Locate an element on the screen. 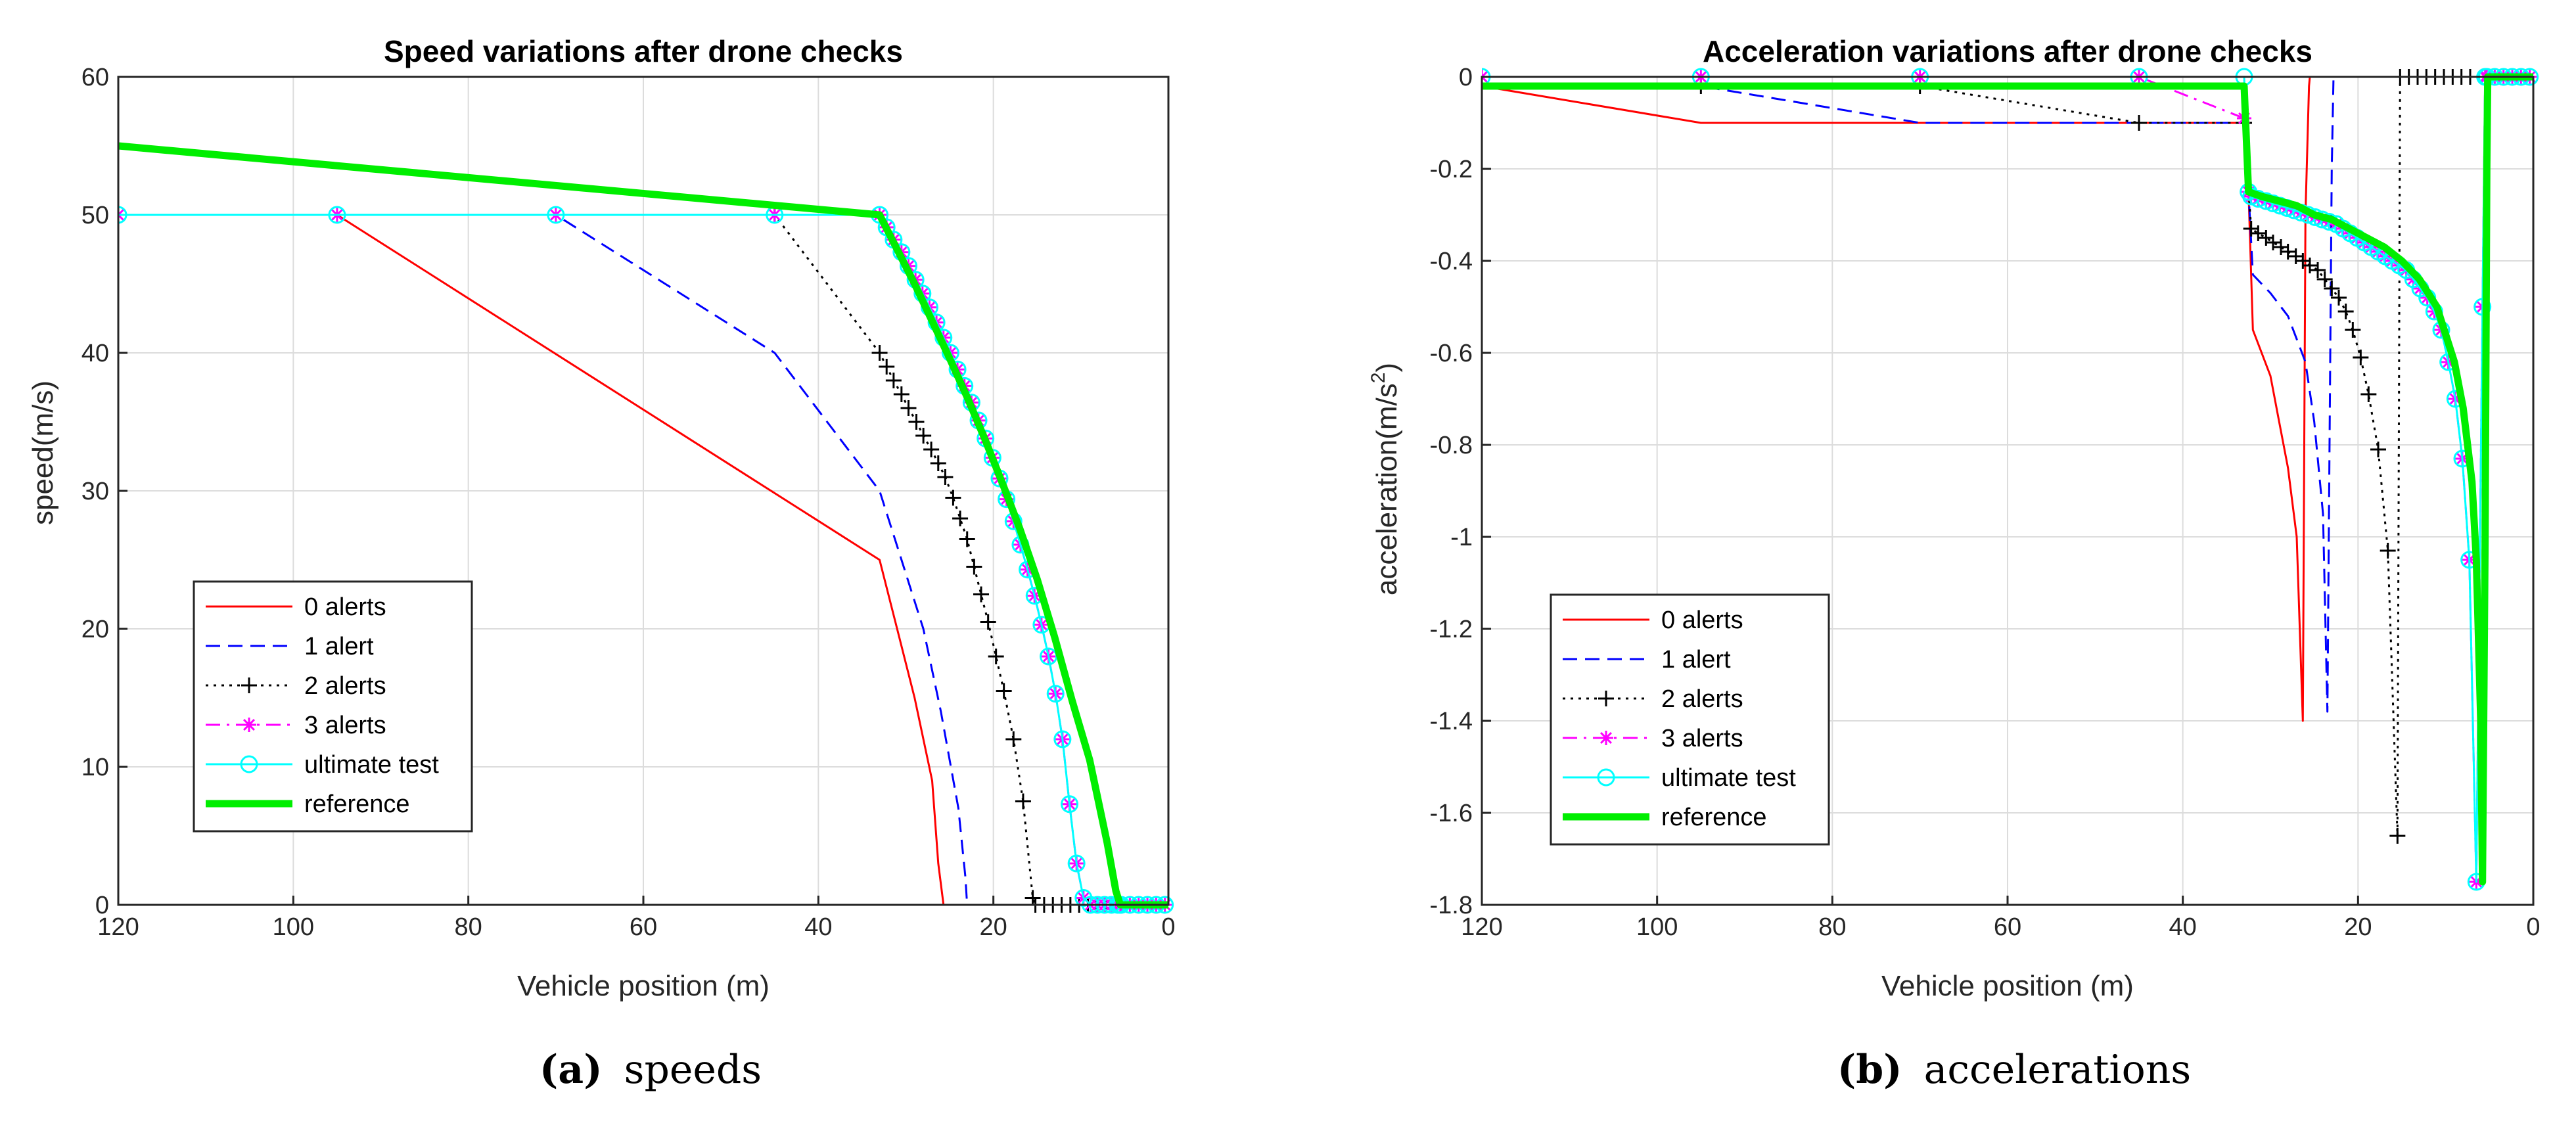 This screenshot has width=2576, height=1123. legend-item: 2 alerts is located at coordinates (296, 686).